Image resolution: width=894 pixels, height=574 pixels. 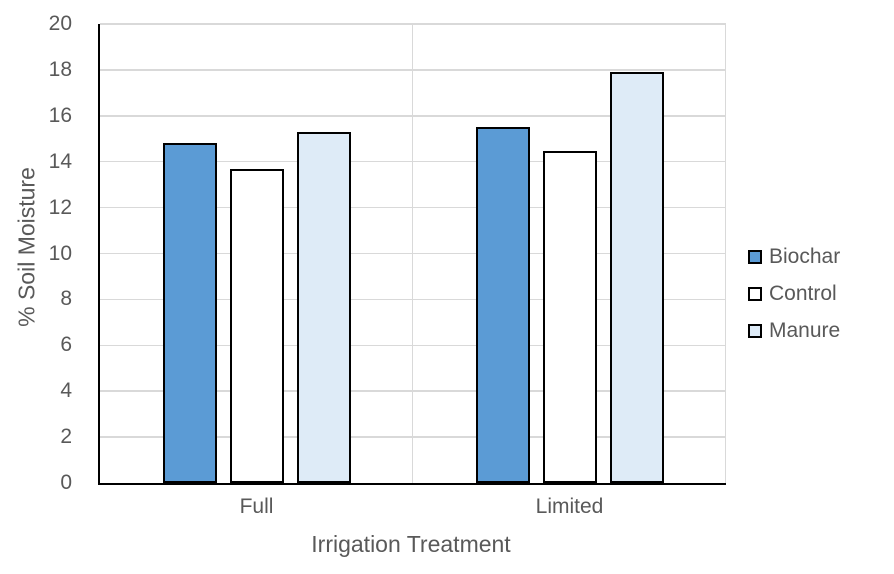 What do you see at coordinates (60, 23) in the screenshot?
I see `y-tick-label-20: 20` at bounding box center [60, 23].